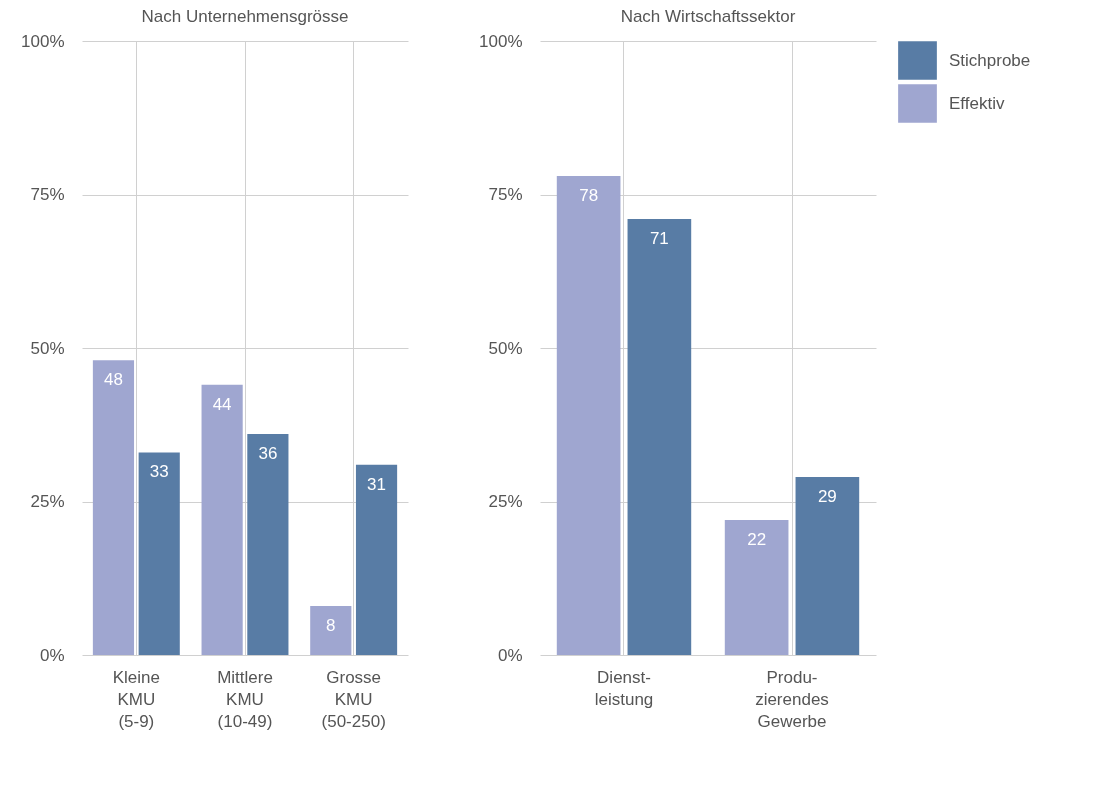 The image size is (1109, 801). I want to click on x-tick-label: Mittlere KMU (10-49), so click(245, 699).